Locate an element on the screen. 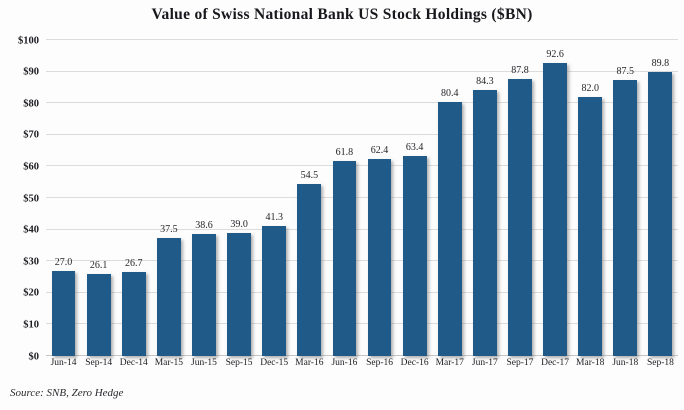 This screenshot has width=684, height=410. bar-slot: 27.0 is located at coordinates (63, 198).